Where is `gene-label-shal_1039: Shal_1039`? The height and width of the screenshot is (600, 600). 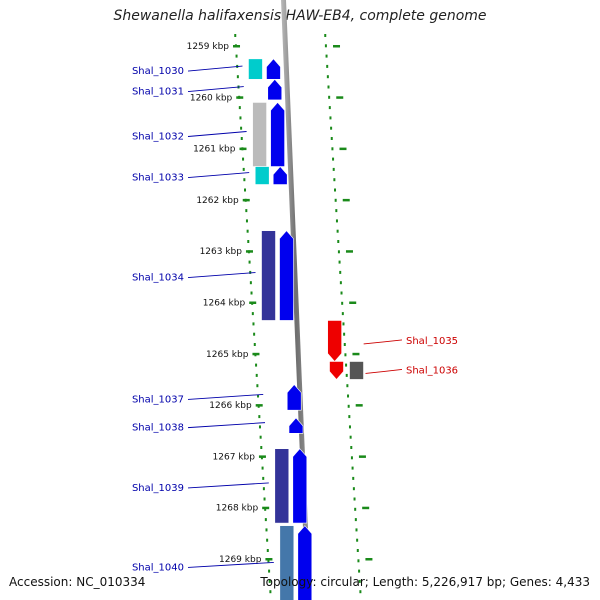 gene-label-shal_1039: Shal_1039 is located at coordinates (158, 488).